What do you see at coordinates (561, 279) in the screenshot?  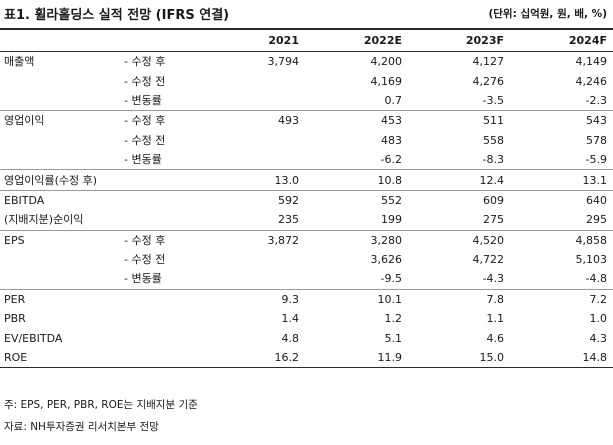 I see `cell-value: -4.8` at bounding box center [561, 279].